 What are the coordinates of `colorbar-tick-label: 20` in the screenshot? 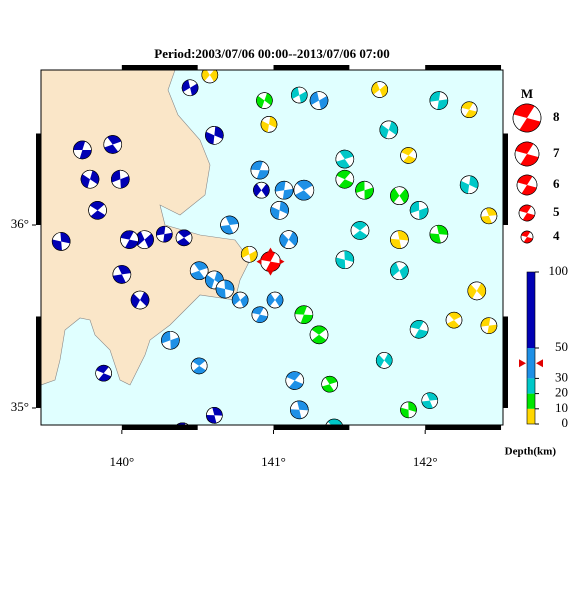 It's located at (561, 392).